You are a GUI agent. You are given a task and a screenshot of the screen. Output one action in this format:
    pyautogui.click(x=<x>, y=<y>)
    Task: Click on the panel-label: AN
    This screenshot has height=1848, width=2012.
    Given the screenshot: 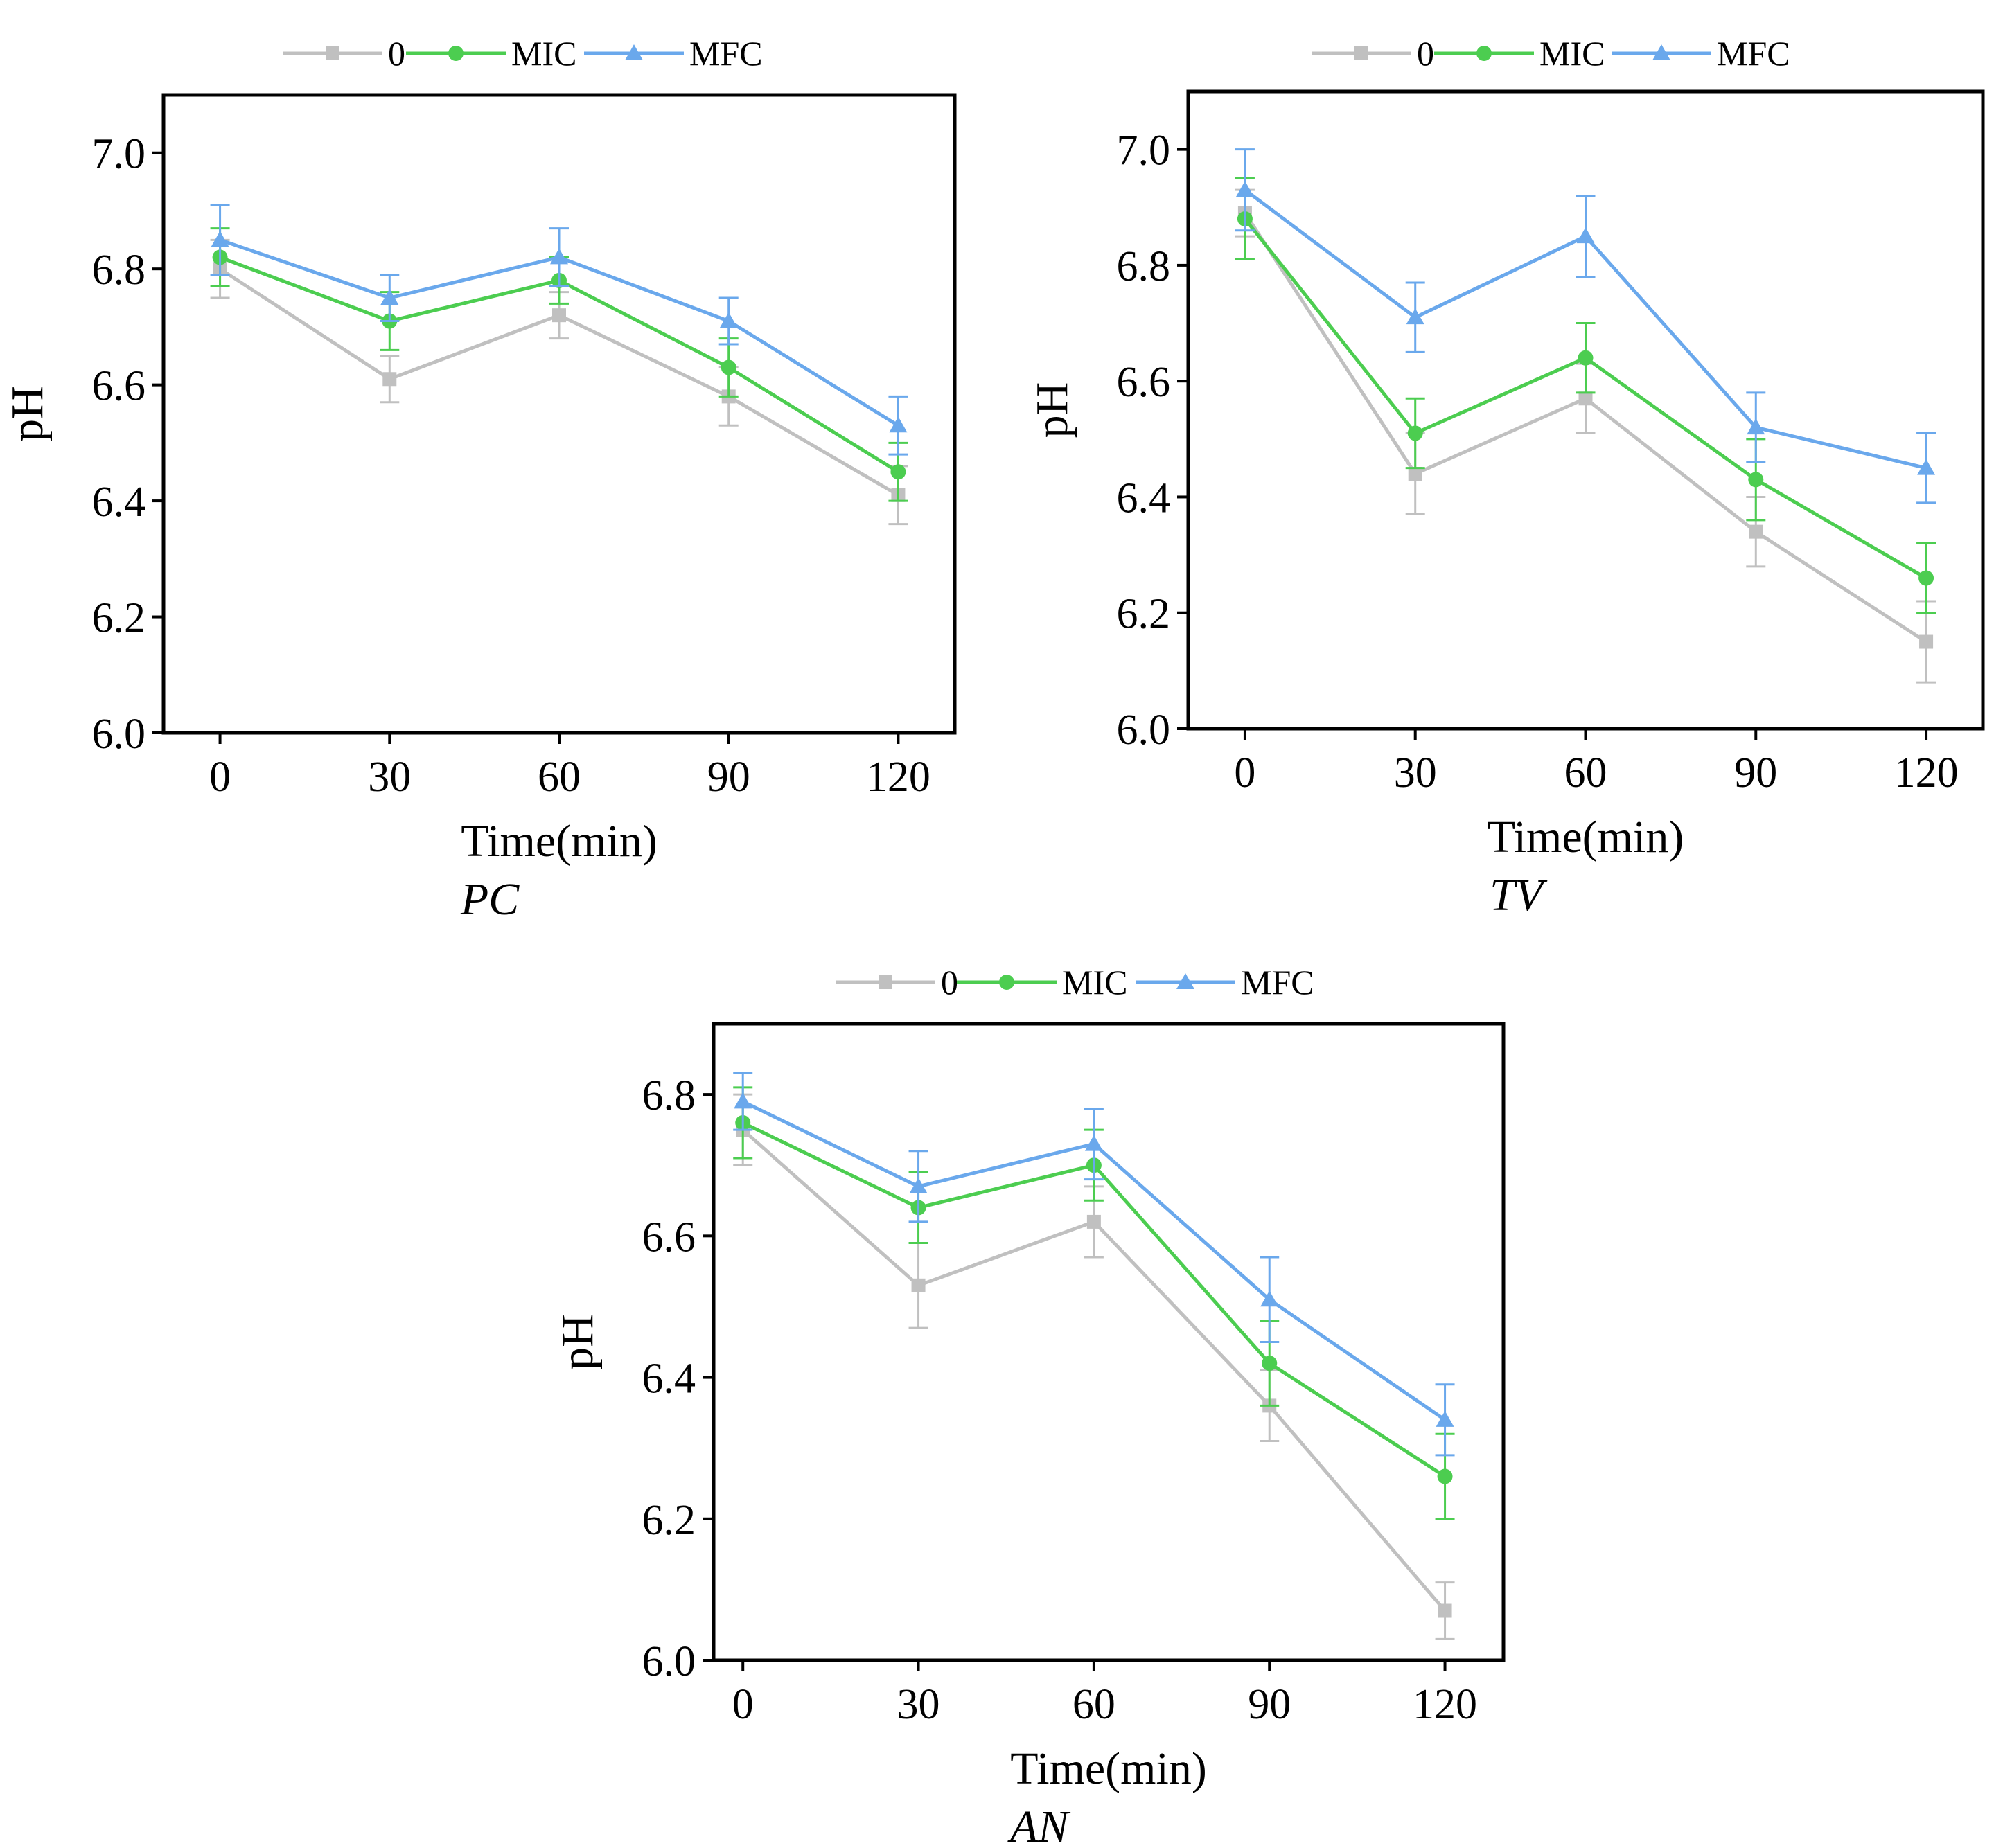 What is the action you would take?
    pyautogui.click(x=1039, y=1825)
    